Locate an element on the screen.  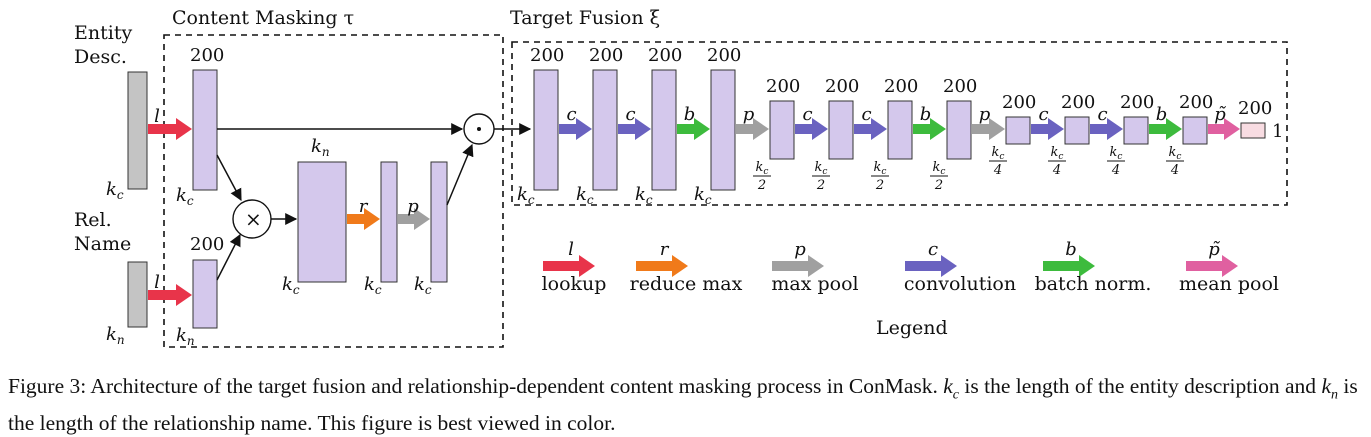
fusion-arrow-symbol: p̃ is located at coordinates (1220, 114).